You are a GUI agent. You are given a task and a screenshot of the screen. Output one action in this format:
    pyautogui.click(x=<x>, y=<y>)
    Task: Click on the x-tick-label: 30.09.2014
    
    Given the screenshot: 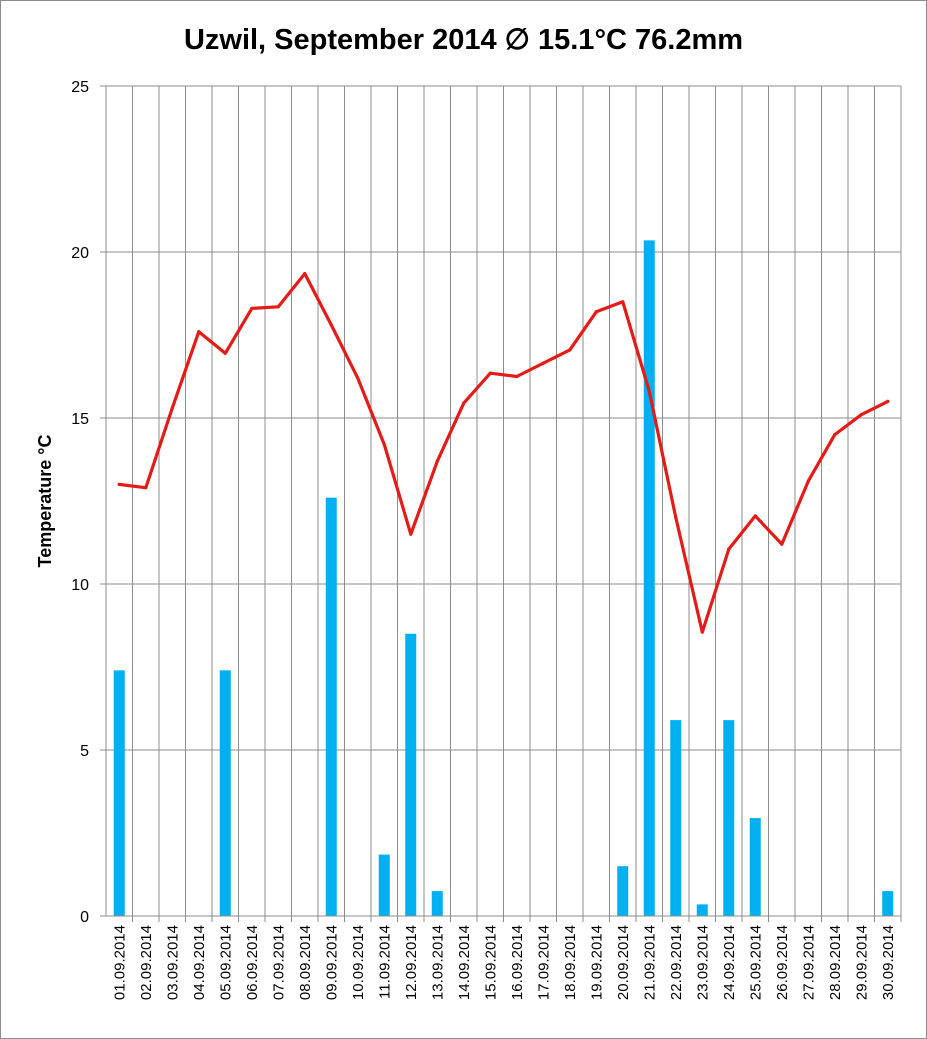 What is the action you would take?
    pyautogui.click(x=888, y=962)
    